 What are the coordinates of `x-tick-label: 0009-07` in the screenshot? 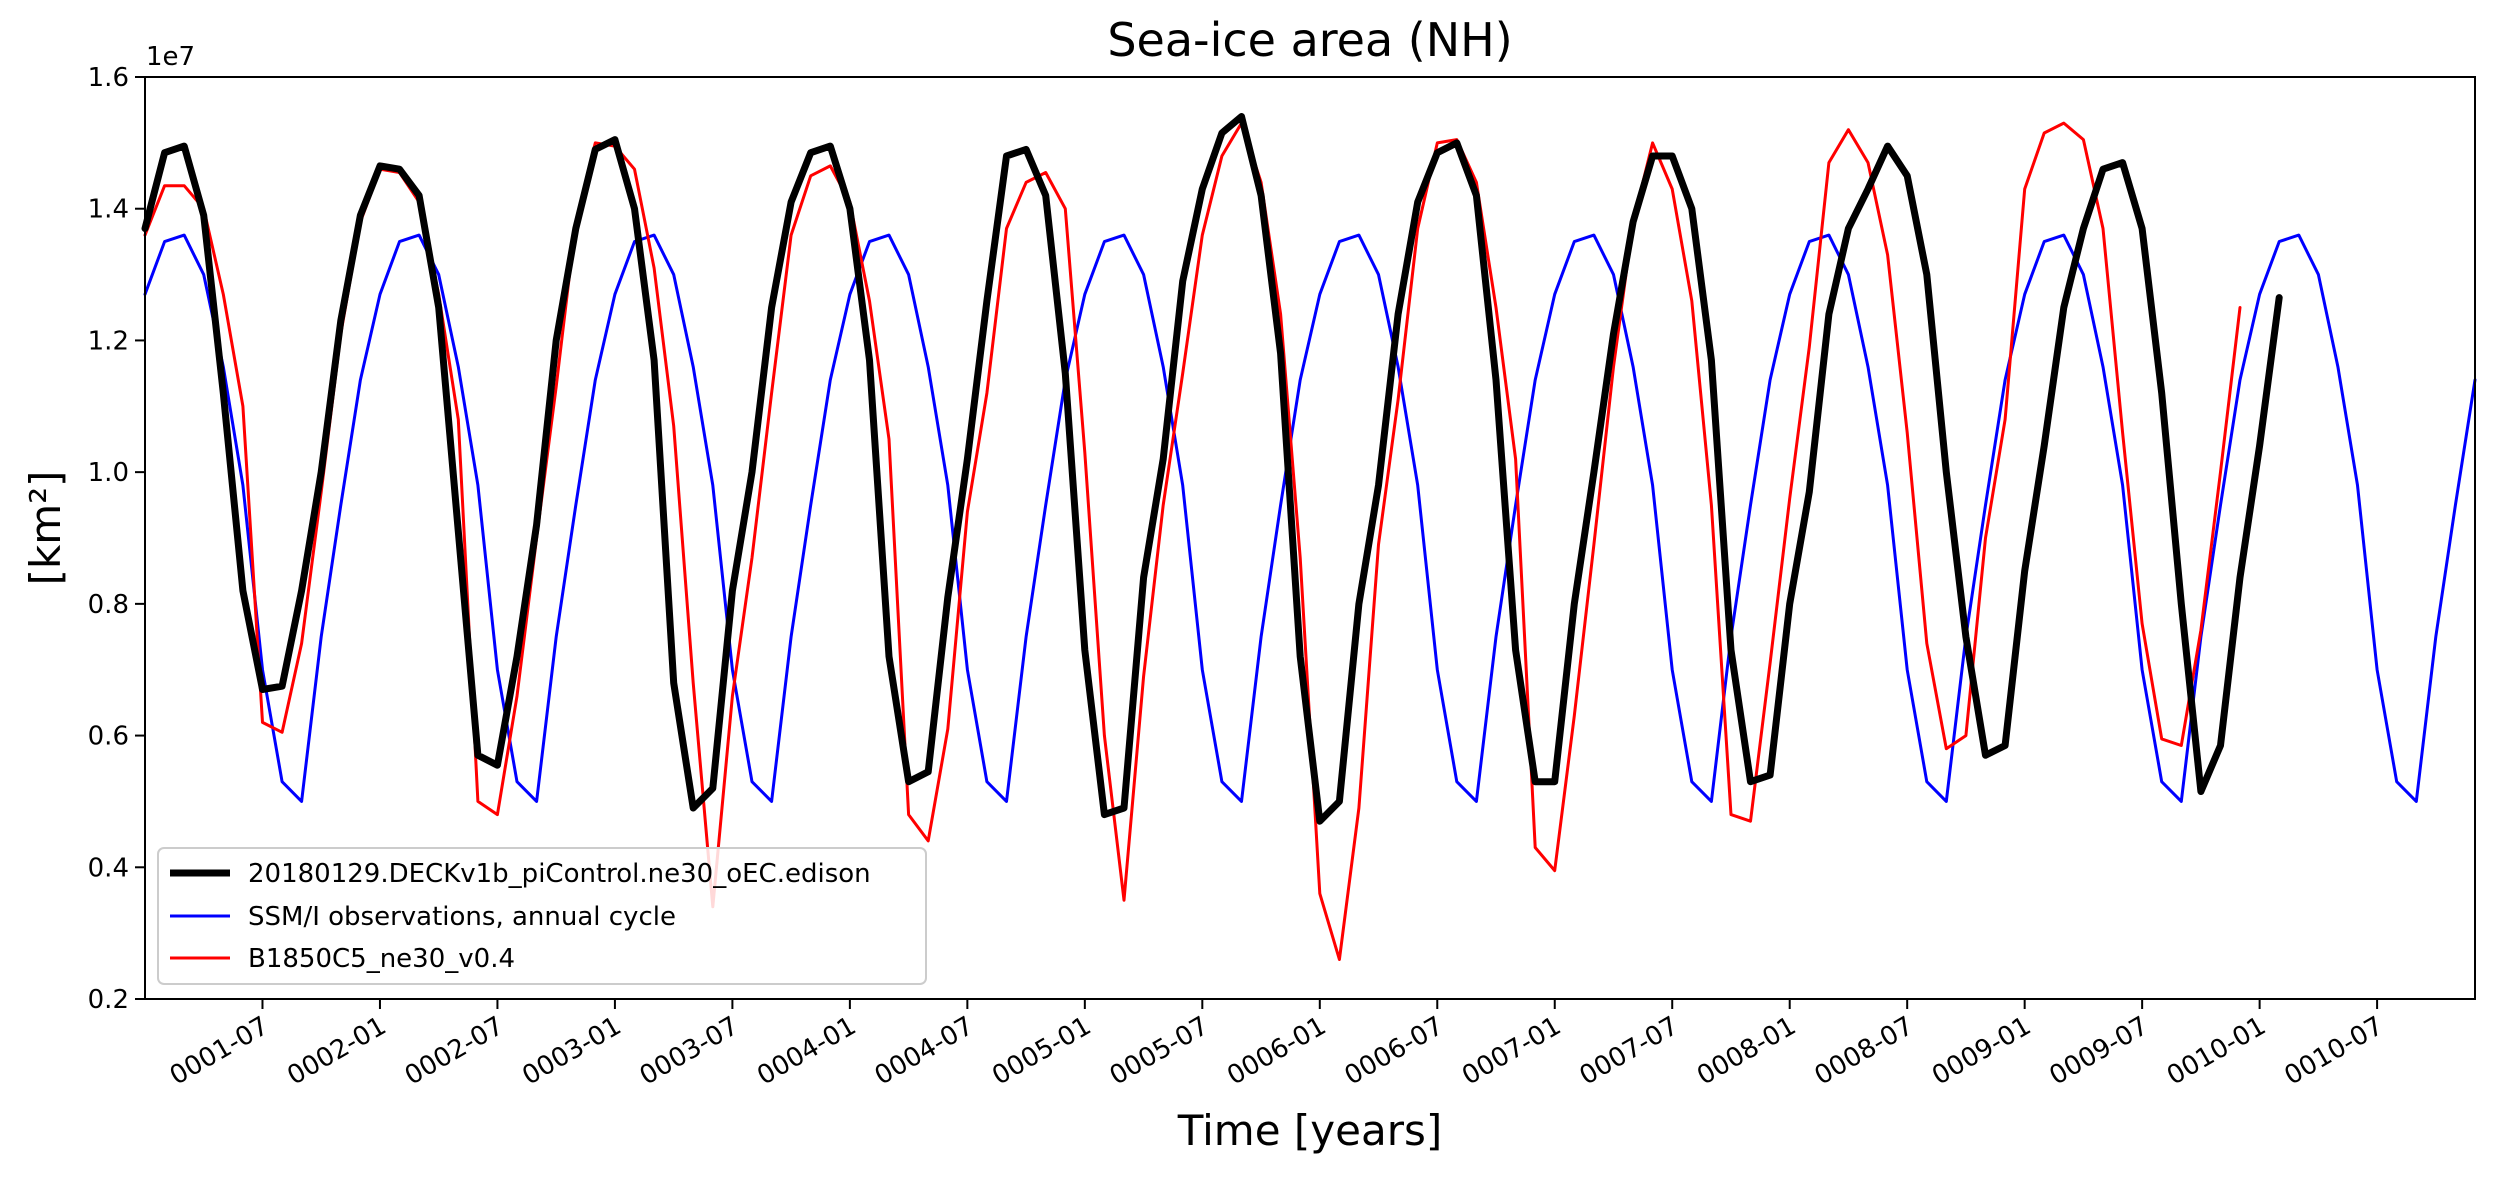 It's located at (2099, 1051).